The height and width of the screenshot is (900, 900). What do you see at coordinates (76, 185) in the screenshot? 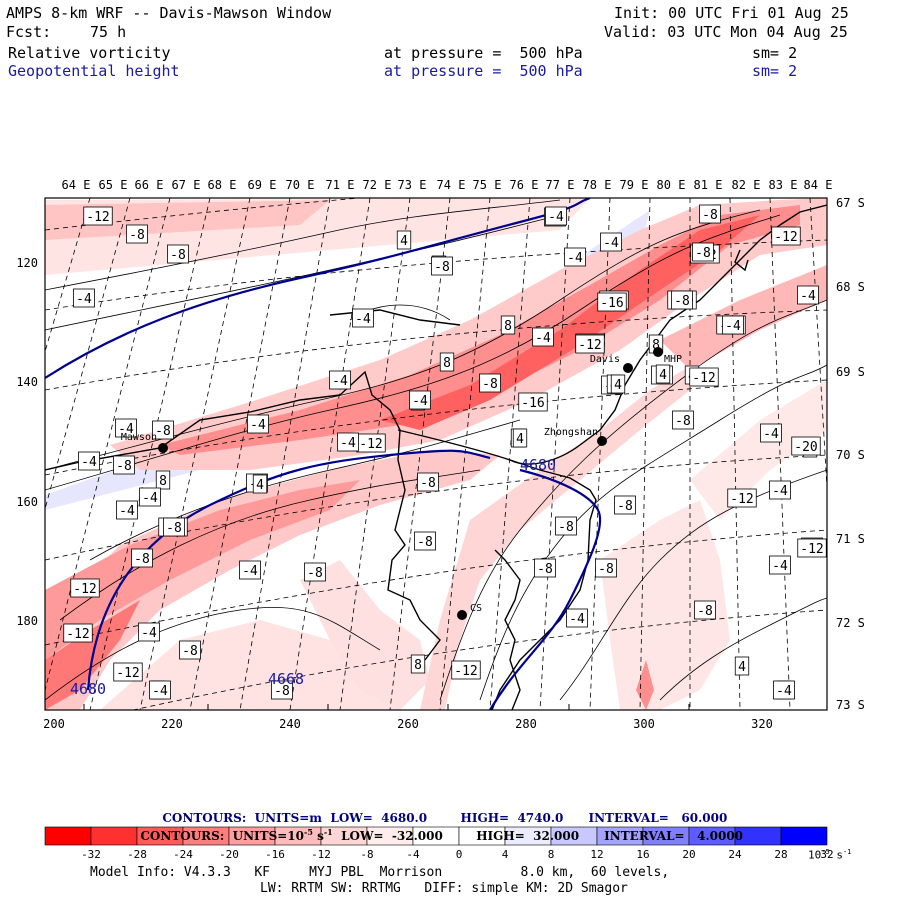
I see `top-lon-label: 64 E` at bounding box center [76, 185].